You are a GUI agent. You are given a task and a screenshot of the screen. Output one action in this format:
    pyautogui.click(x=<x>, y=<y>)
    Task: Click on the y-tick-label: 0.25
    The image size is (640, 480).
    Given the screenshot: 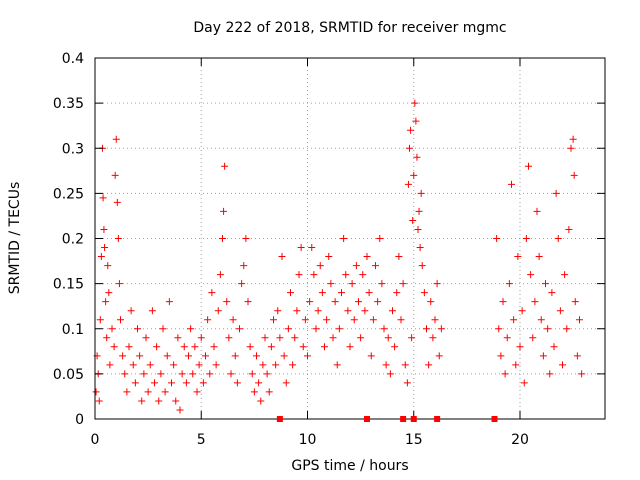 What is the action you would take?
    pyautogui.click(x=68, y=194)
    